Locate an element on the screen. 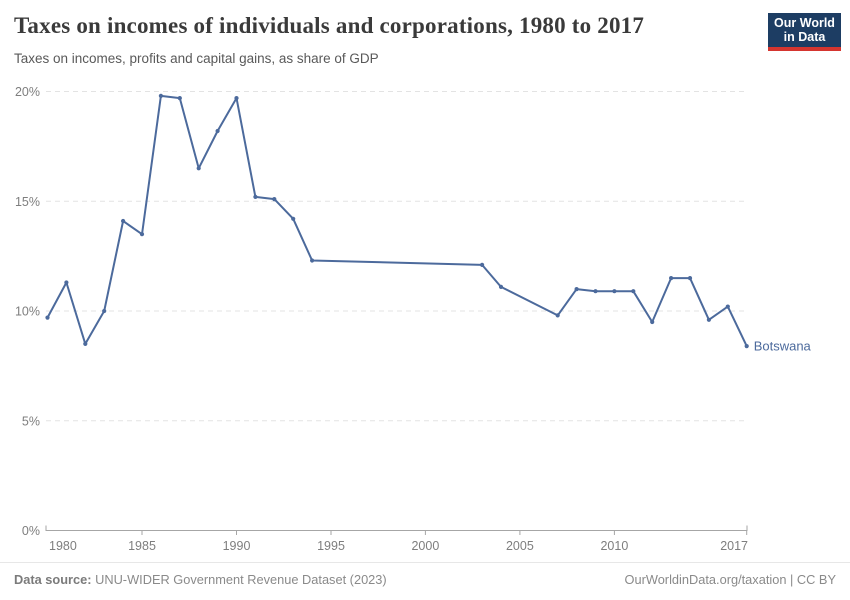  series-end-label: Botswana is located at coordinates (783, 346).